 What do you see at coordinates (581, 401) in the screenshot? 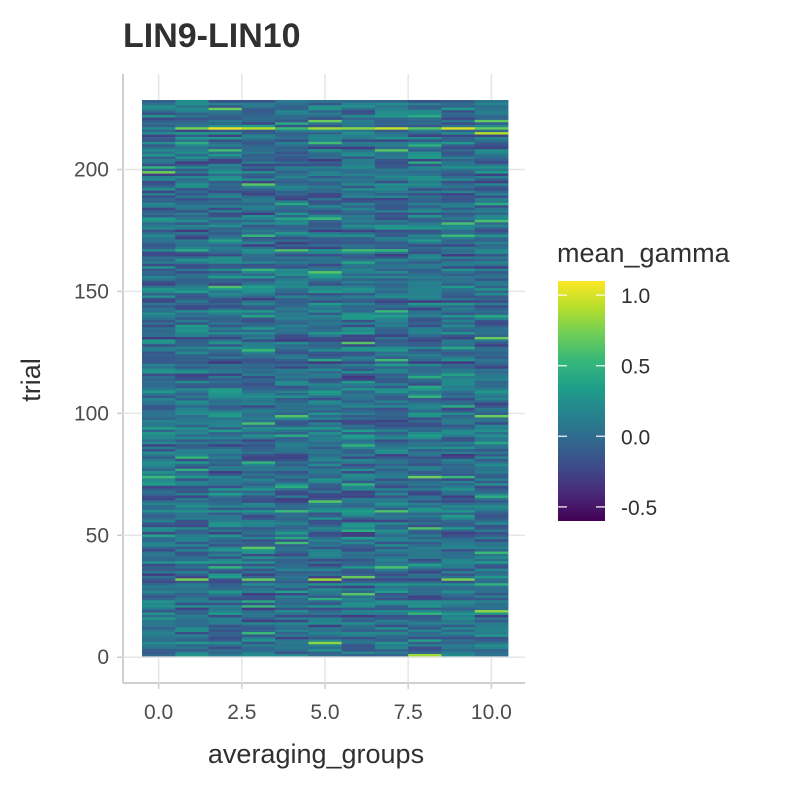
I see `legend-colorbar` at bounding box center [581, 401].